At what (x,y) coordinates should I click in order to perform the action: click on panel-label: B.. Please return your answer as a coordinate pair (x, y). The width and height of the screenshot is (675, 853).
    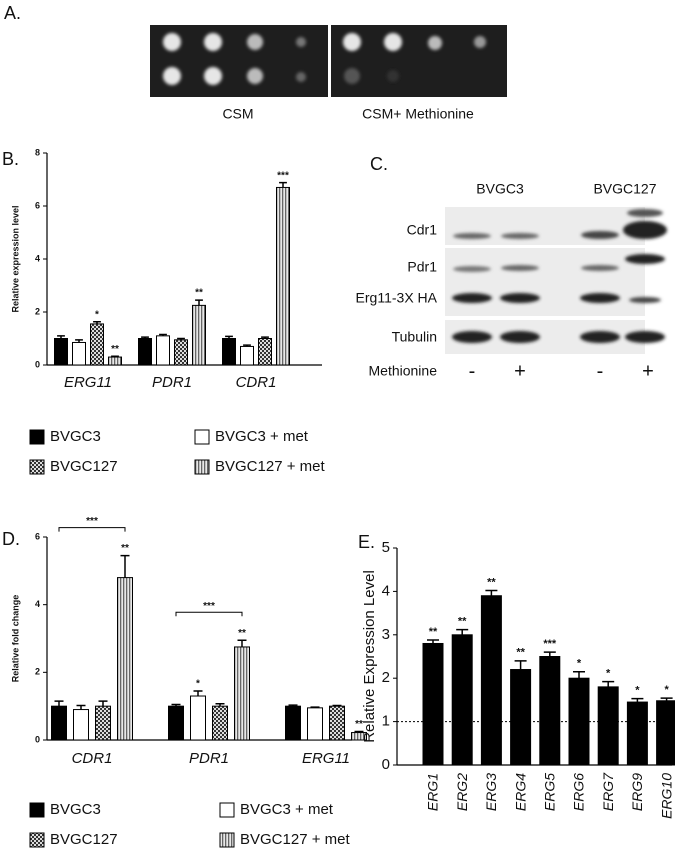
    Looking at the image, I should click on (10, 159).